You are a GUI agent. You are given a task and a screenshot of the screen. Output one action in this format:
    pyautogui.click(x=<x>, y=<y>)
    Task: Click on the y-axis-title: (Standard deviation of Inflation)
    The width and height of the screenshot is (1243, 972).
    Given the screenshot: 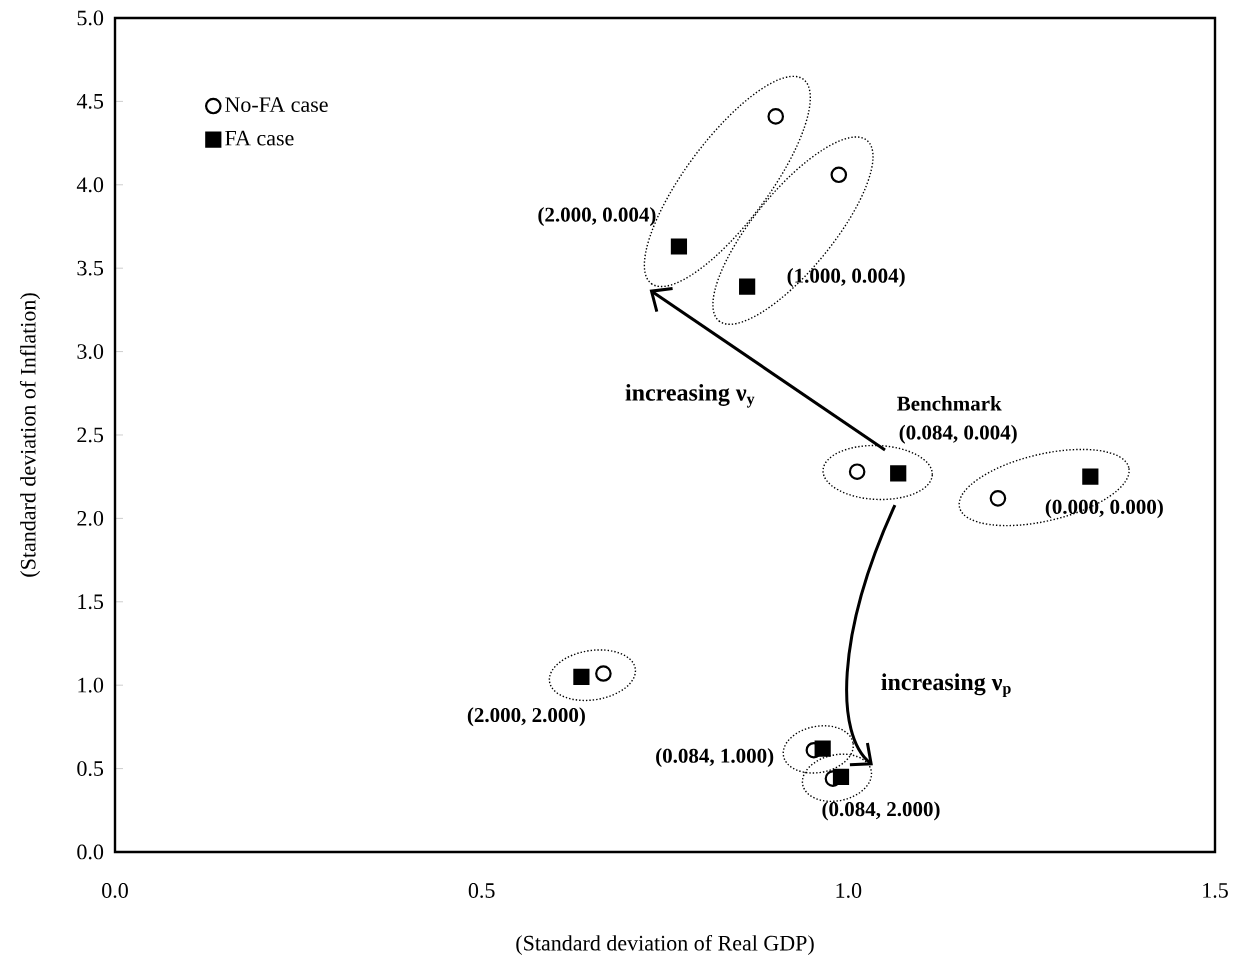 What is the action you would take?
    pyautogui.click(x=30, y=435)
    